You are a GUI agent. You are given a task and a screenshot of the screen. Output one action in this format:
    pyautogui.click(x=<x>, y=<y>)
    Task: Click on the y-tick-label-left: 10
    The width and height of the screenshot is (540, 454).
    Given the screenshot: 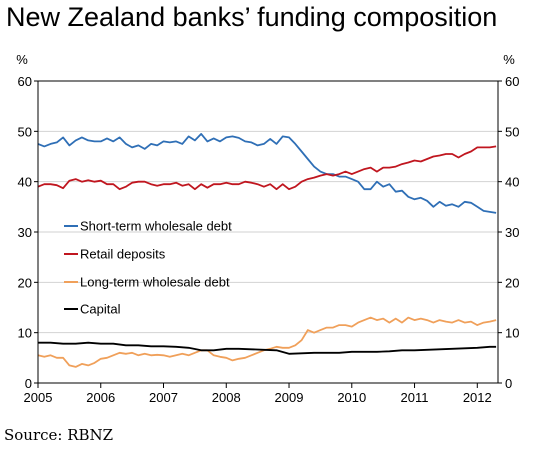 What is the action you would take?
    pyautogui.click(x=25, y=333)
    